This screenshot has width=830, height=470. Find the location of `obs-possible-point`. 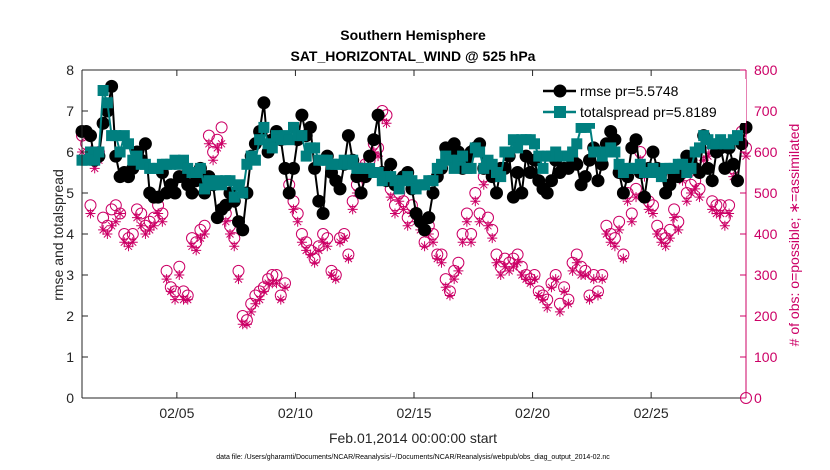

obs-possible-point is located at coordinates (120, 213).